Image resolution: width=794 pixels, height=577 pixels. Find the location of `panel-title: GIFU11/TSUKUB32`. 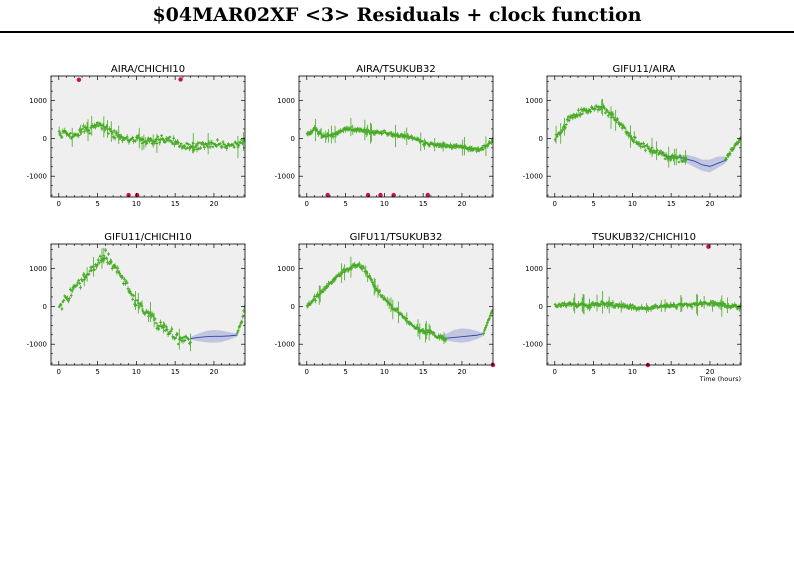

panel-title: GIFU11/TSUKUB32 is located at coordinates (396, 237).